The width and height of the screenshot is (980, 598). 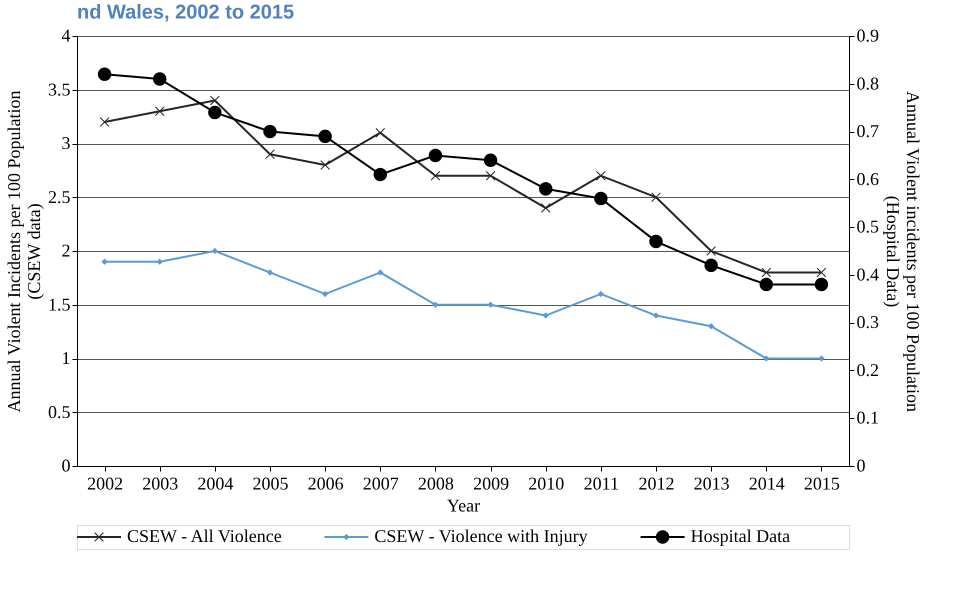 What do you see at coordinates (66, 250) in the screenshot?
I see `y-tick-label: 2` at bounding box center [66, 250].